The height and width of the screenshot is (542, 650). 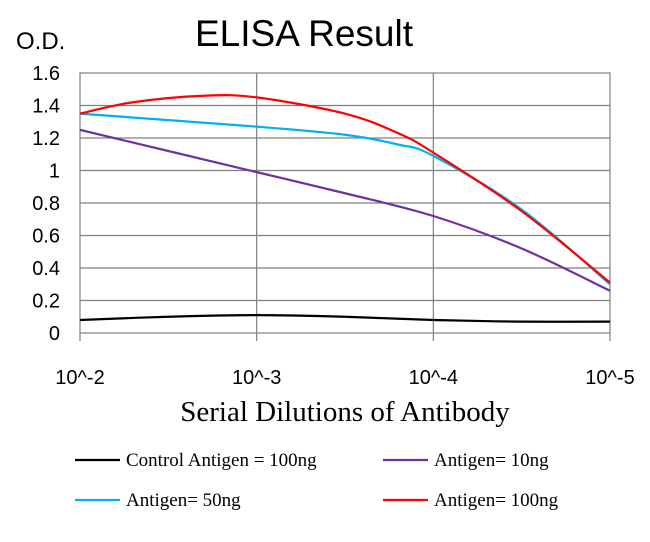 What do you see at coordinates (46, 107) in the screenshot?
I see `y-tick-label: 1.4` at bounding box center [46, 107].